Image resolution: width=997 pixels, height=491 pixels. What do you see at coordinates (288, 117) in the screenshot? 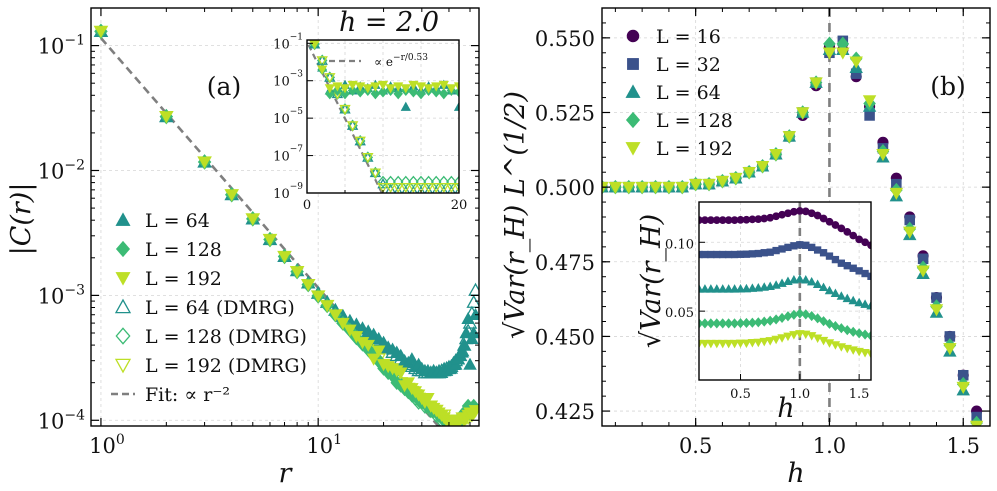
I see `inset-y-tick-label: 10⁻⁵` at bounding box center [288, 117].